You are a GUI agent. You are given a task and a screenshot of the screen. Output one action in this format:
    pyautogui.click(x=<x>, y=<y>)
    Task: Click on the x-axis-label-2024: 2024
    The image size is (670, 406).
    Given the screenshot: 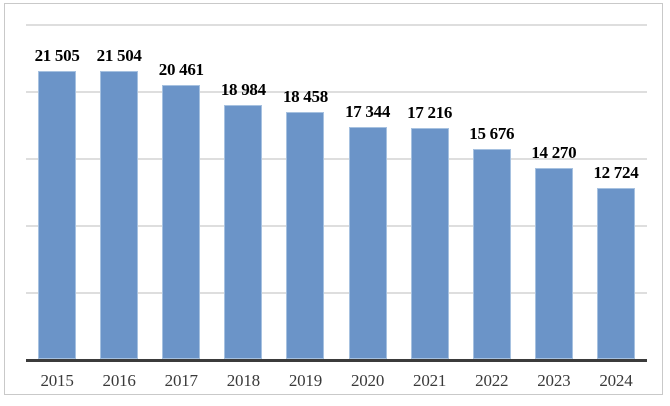 What is the action you would take?
    pyautogui.click(x=616, y=380)
    